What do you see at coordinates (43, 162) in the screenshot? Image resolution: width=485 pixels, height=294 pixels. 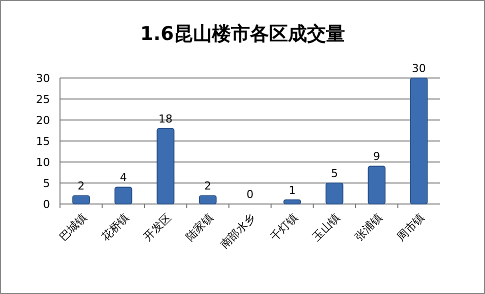 I see `y-tick-label: 10` at bounding box center [43, 162].